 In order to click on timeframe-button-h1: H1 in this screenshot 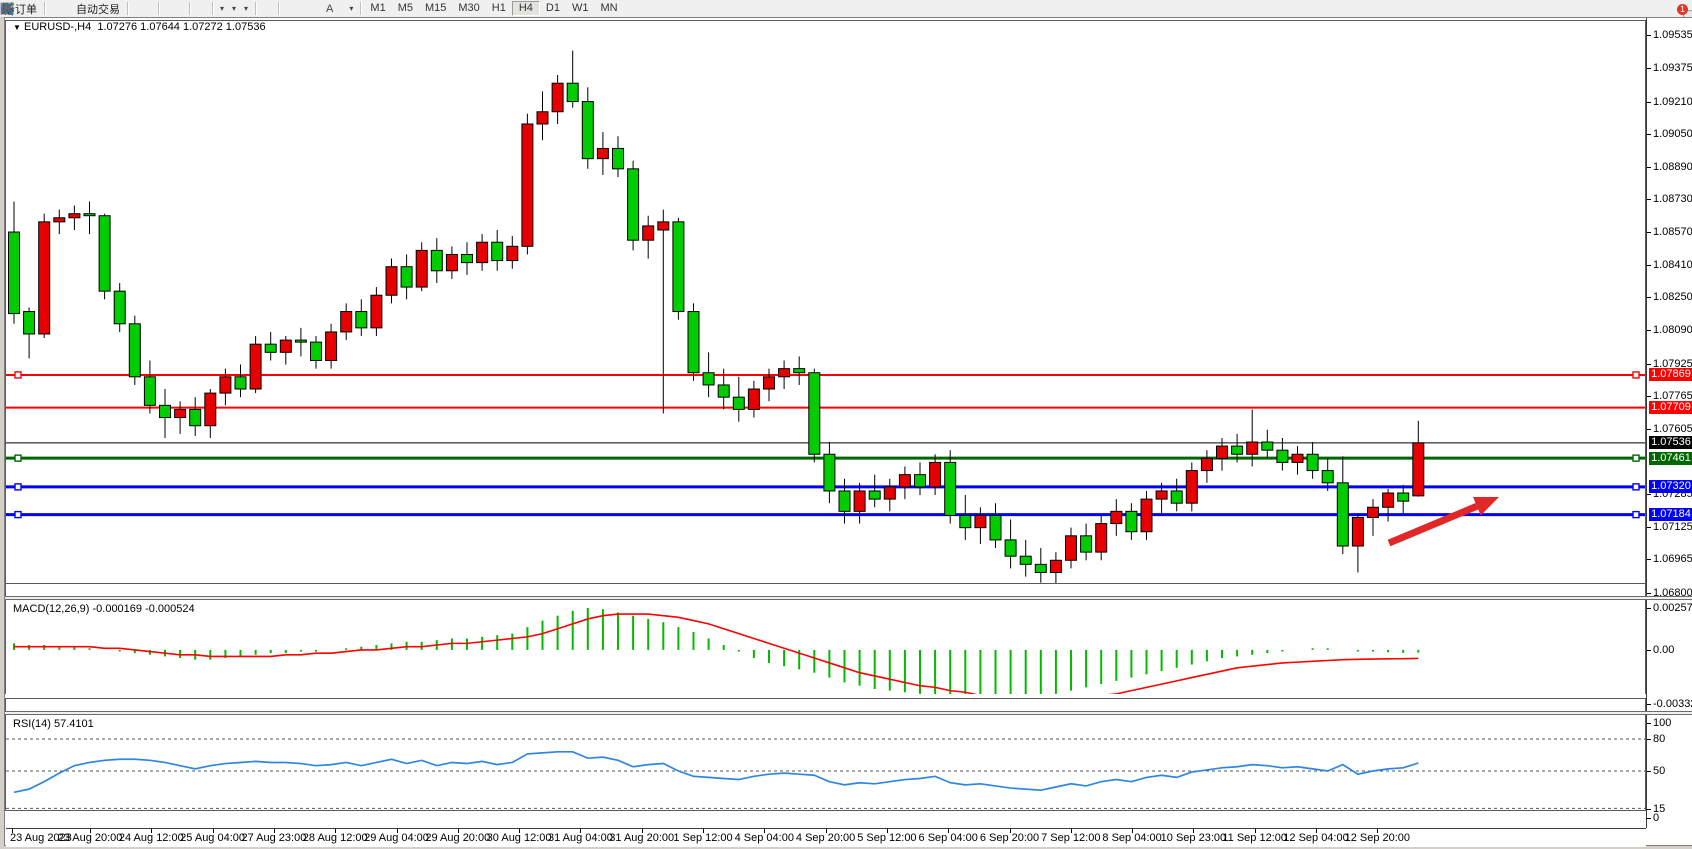, I will do `click(498, 8)`.